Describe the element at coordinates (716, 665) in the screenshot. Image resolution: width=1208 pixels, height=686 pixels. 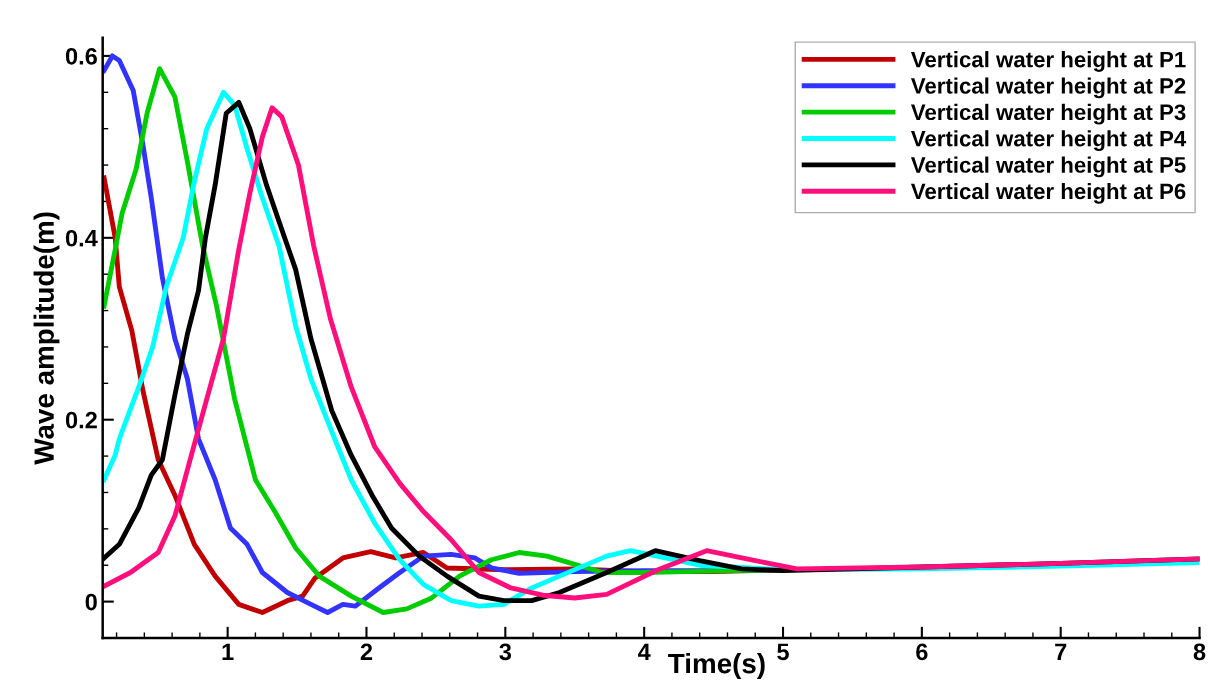
I see `x-axis-title: Time(s)` at that location.